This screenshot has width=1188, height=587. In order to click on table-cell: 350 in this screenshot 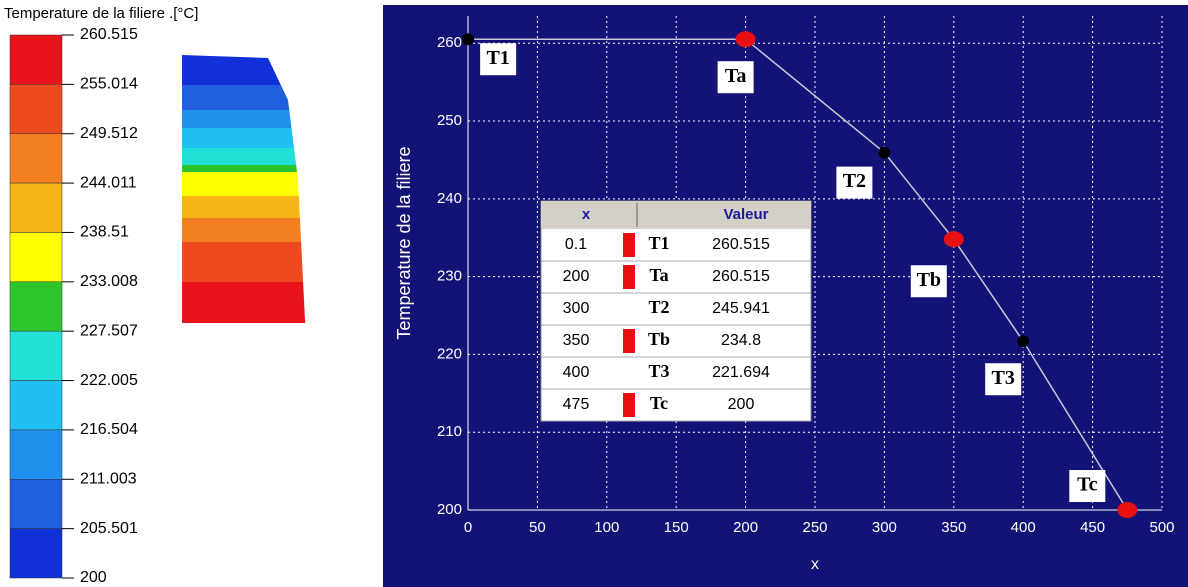, I will do `click(576, 340)`.